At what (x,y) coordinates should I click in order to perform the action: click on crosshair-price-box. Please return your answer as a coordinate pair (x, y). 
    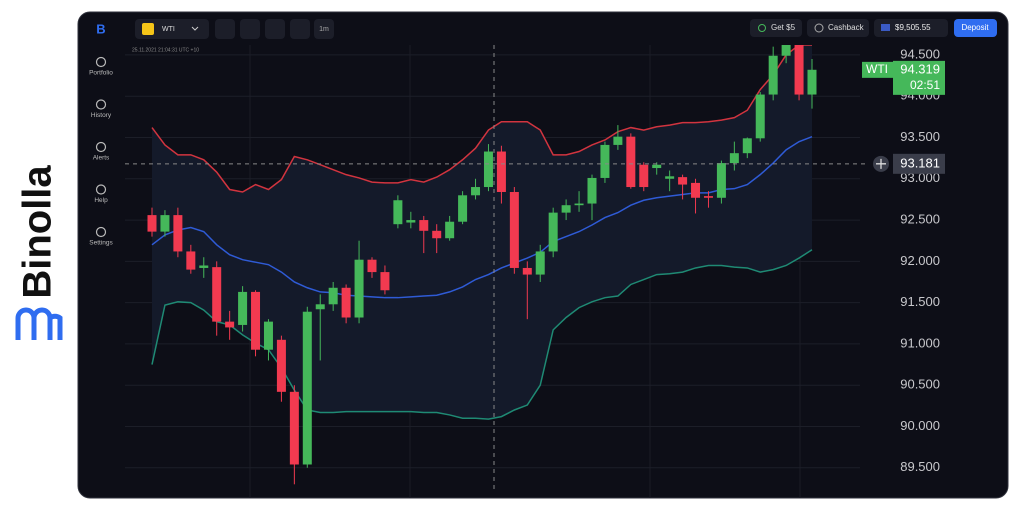
    Looking at the image, I should click on (919, 163).